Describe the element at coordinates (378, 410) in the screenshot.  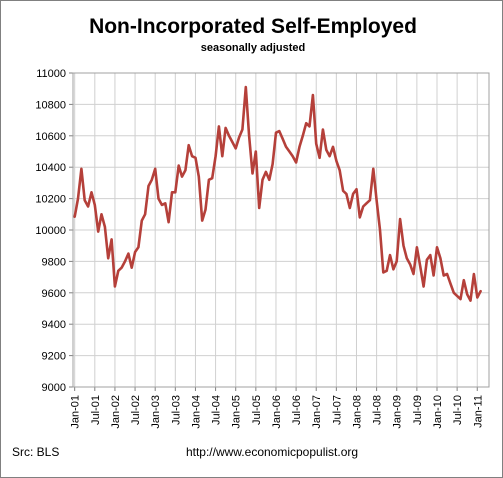
I see `x-tick-label: Jul-08` at that location.